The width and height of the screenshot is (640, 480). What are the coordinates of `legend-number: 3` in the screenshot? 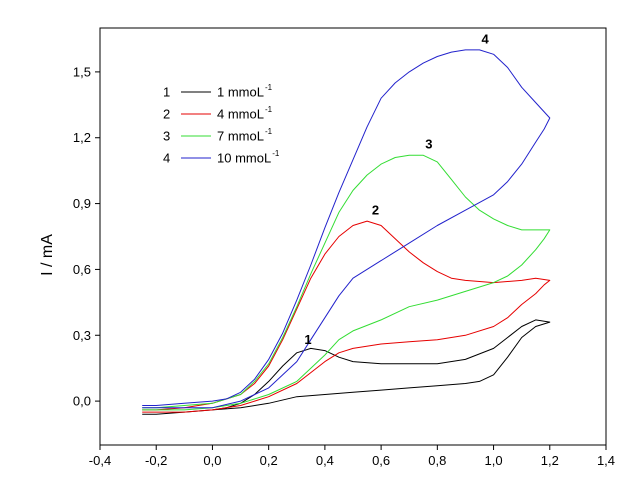 It's located at (166, 136).